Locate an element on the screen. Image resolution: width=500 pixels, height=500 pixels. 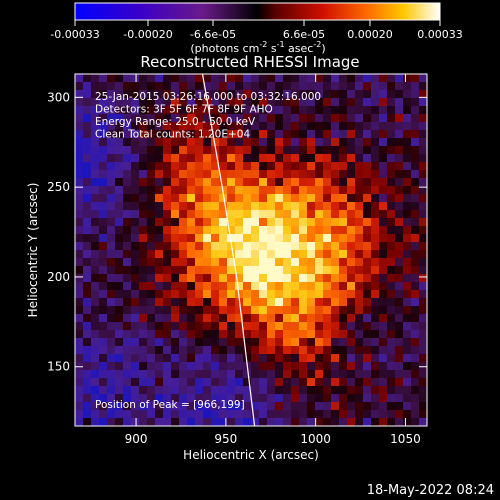
annotation-line: Detectors: 3F 5F 6F 7F 8F 9F AHO is located at coordinates (184, 110).